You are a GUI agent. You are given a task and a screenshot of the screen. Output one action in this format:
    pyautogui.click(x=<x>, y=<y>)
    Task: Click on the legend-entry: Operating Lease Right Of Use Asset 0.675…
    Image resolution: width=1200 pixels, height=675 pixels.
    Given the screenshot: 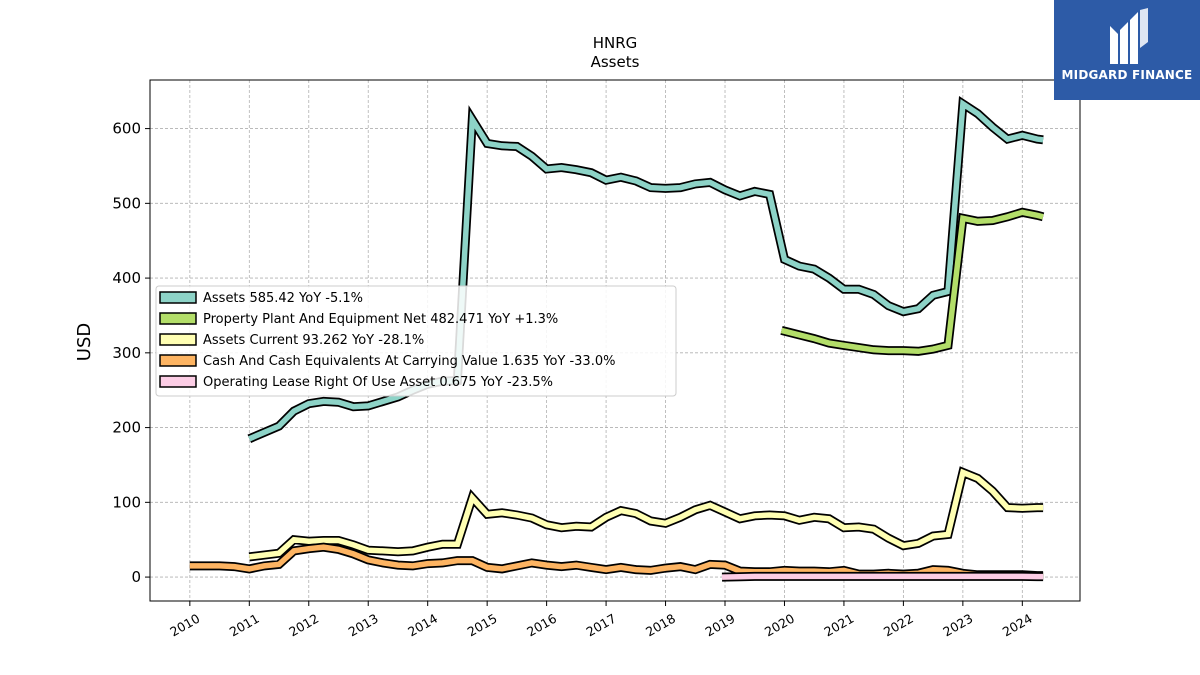 What is the action you would take?
    pyautogui.click(x=378, y=382)
    